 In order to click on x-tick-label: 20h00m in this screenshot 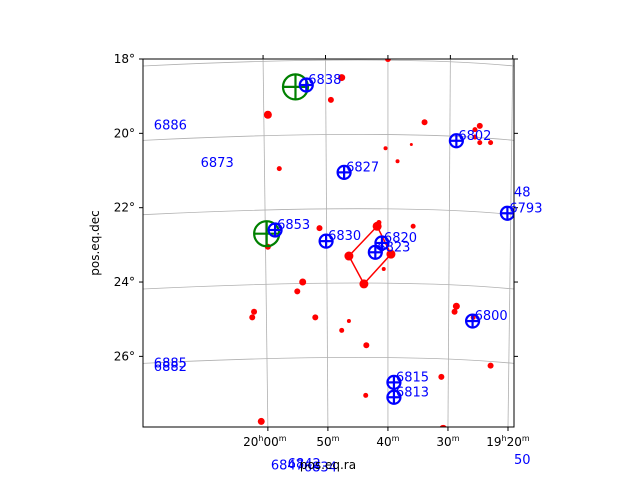, I will do `click(265, 441)`.